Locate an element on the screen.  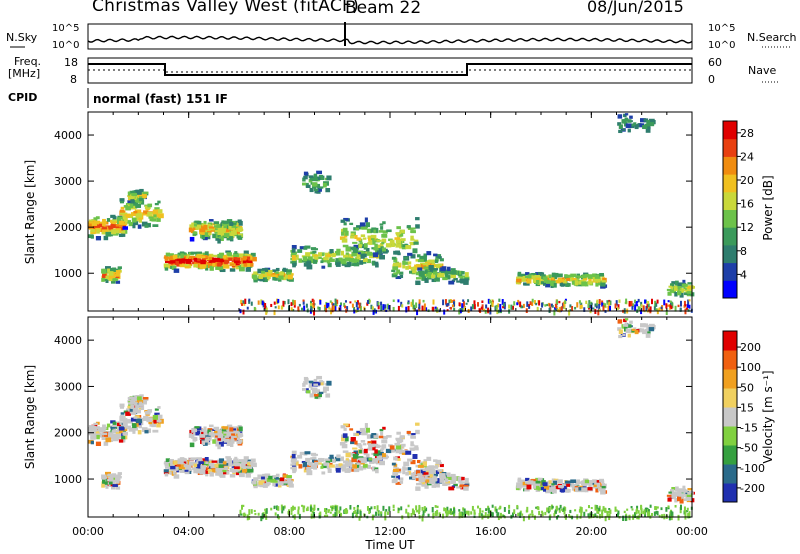
colorbar-tick-label: 24 is located at coordinates (747, 156).